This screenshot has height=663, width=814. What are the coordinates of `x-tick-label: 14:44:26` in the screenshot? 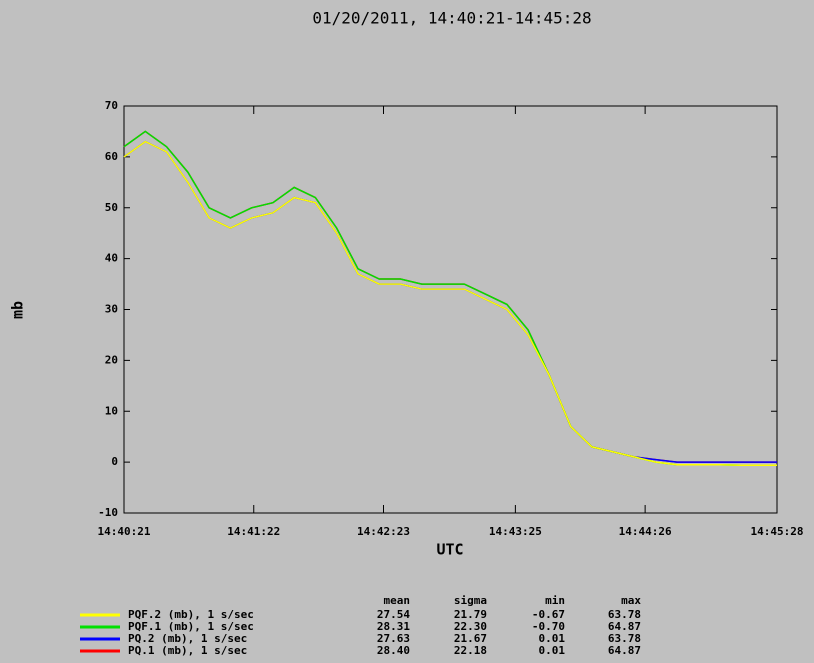 It's located at (645, 531).